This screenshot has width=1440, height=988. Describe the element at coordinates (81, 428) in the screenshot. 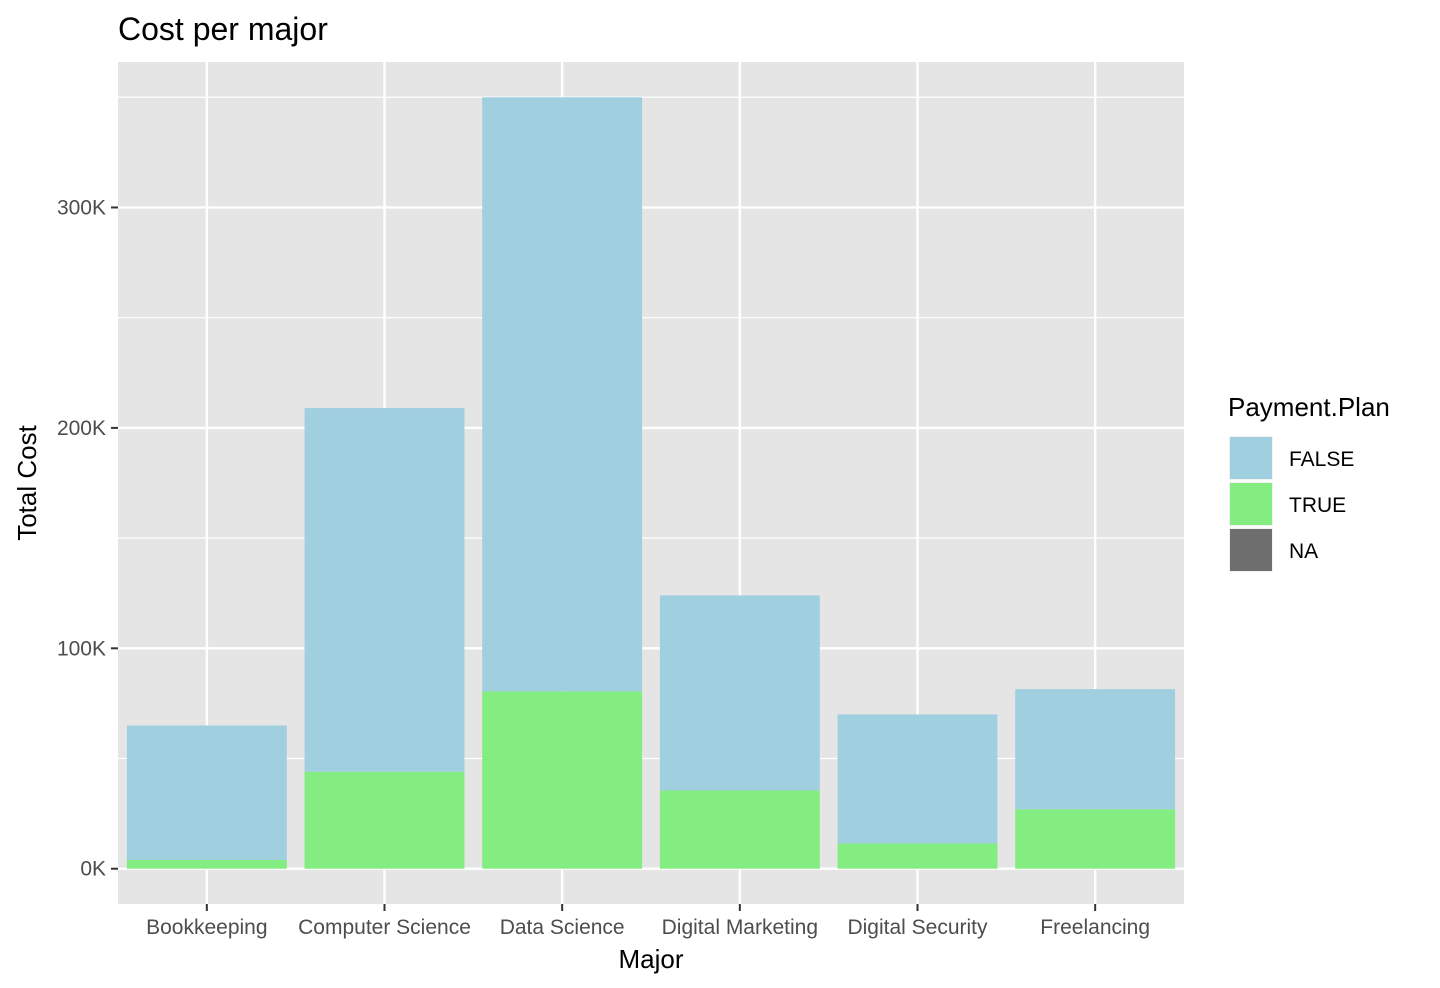

I see `y-tick-label: 200K` at that location.